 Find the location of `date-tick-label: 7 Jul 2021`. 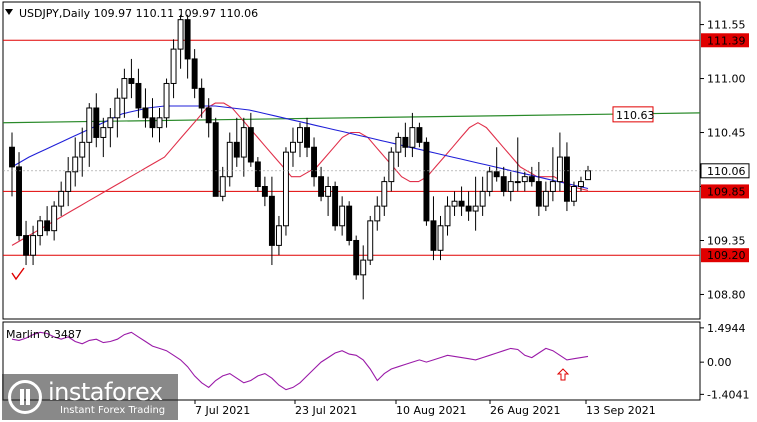

date-tick-label: 7 Jul 2021 is located at coordinates (222, 410).